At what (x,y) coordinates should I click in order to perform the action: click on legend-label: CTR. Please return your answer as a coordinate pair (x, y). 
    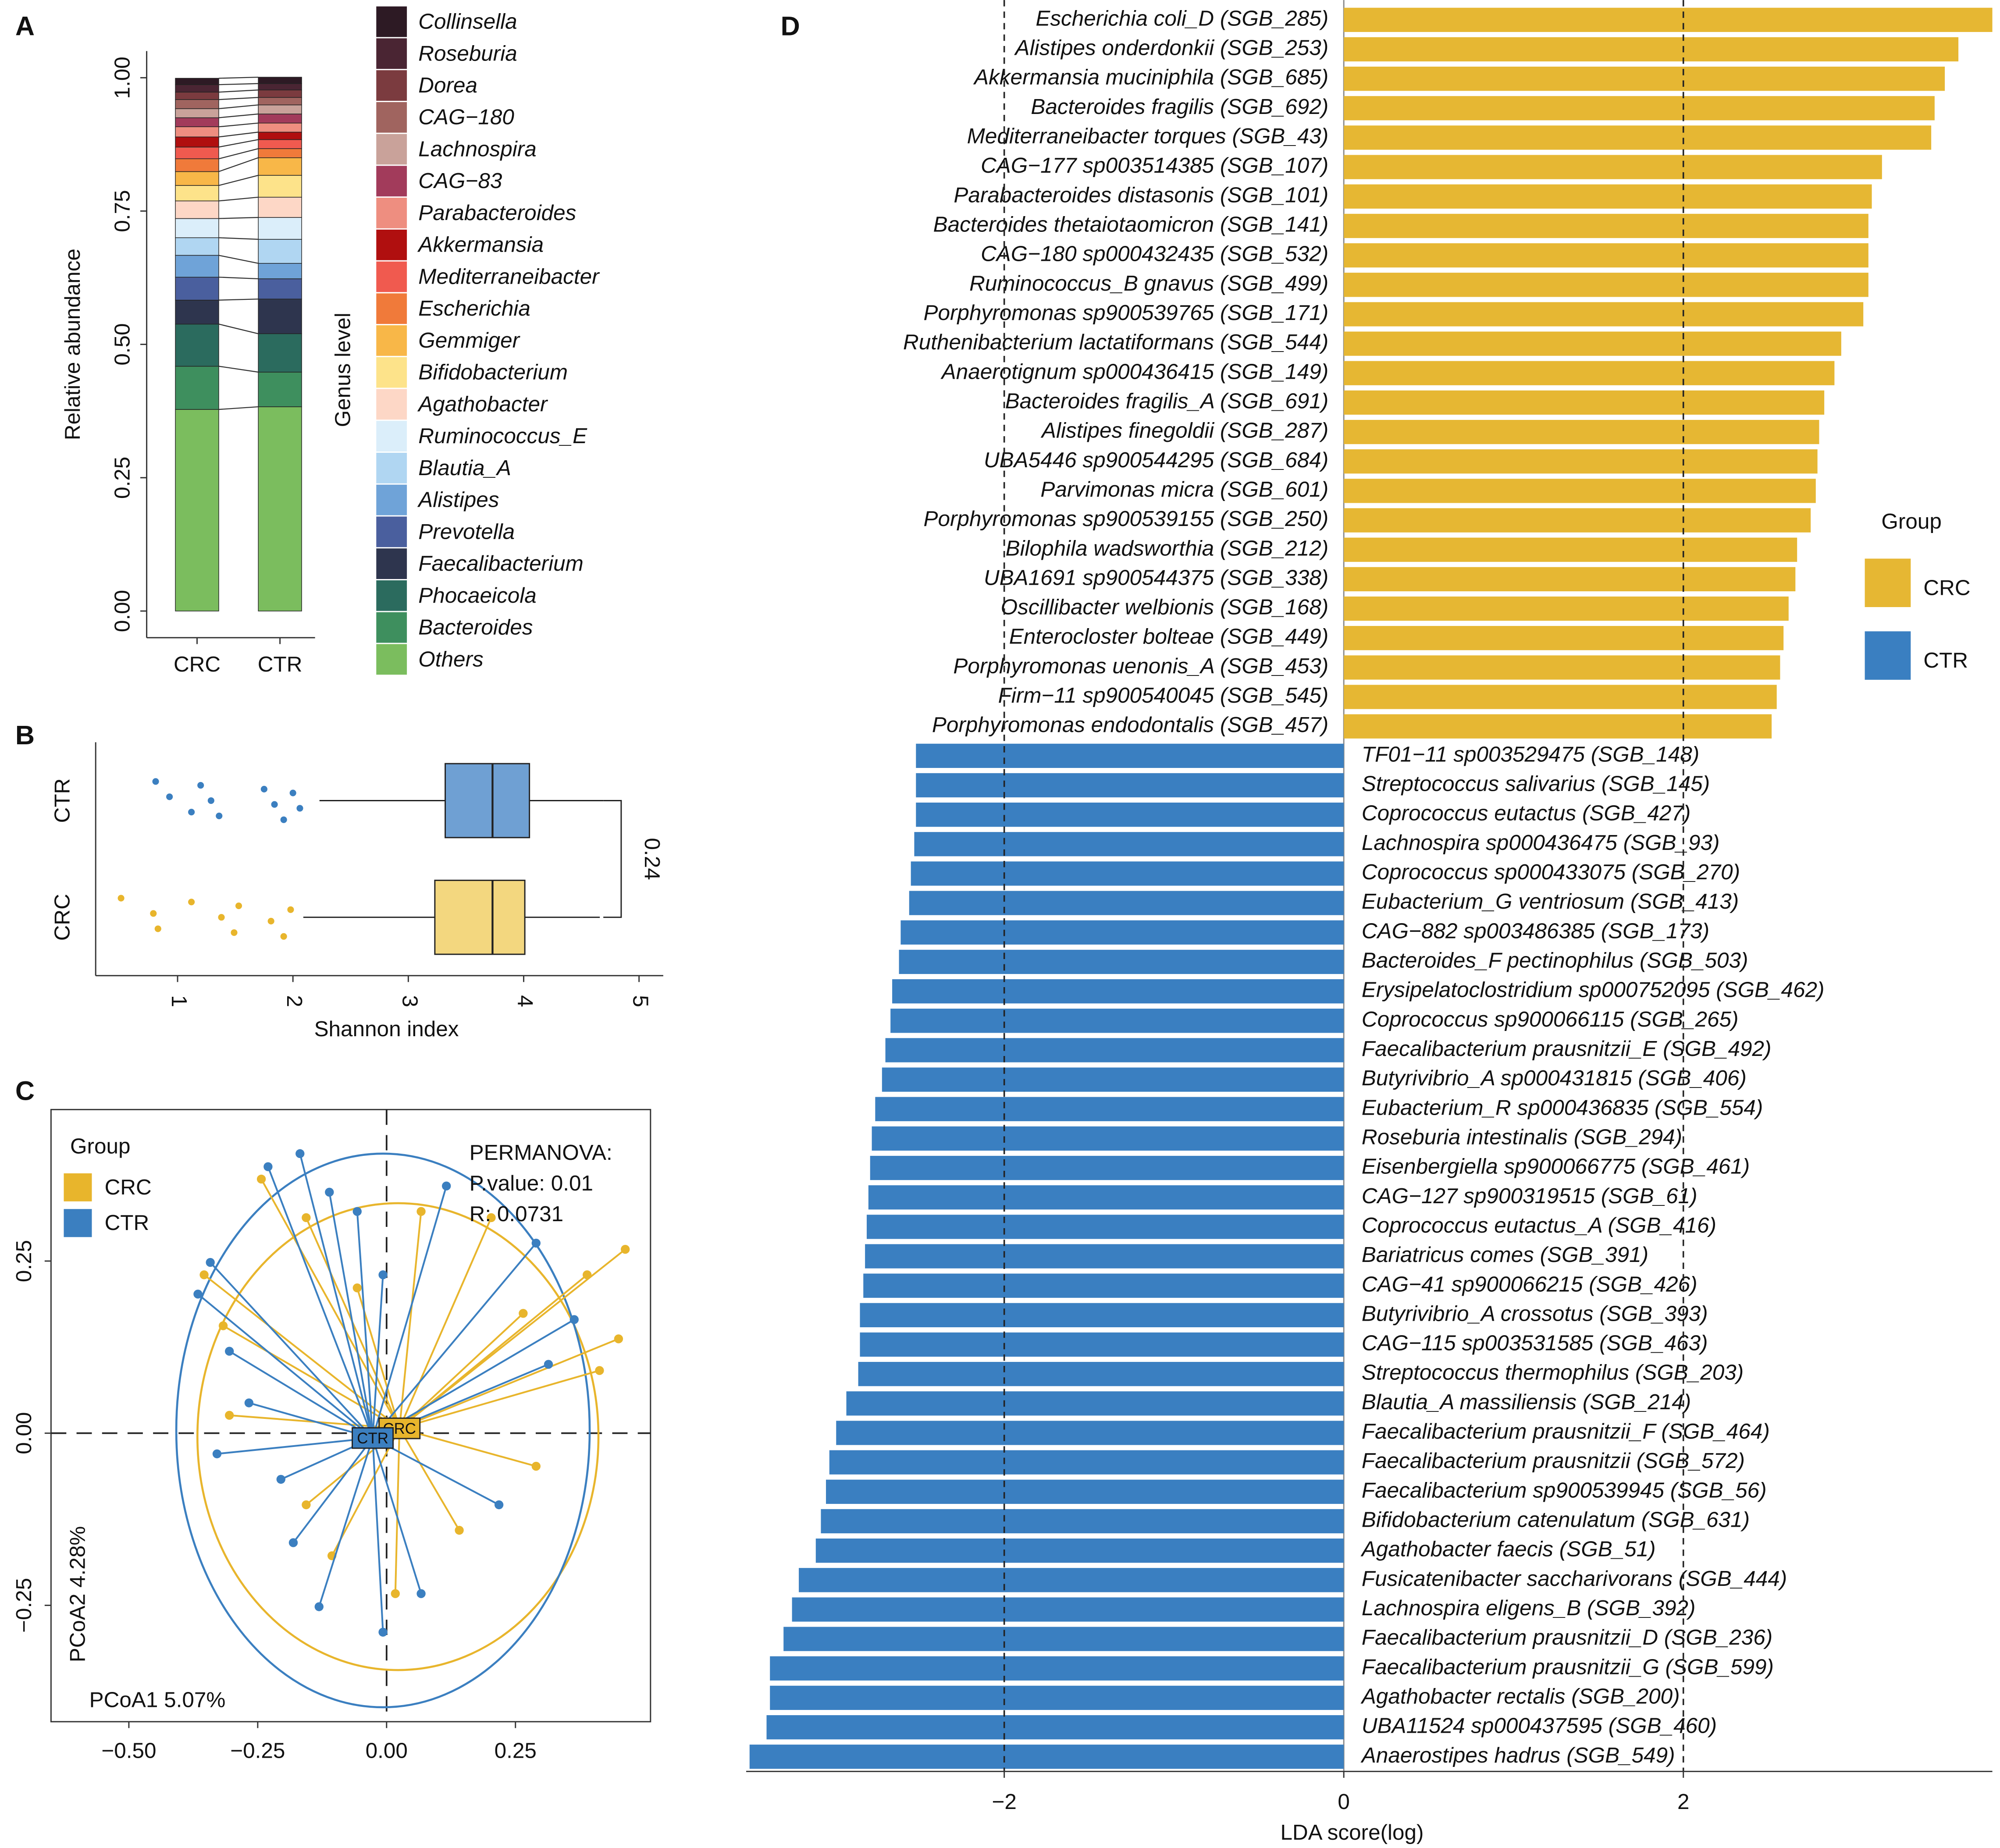
    Looking at the image, I should click on (1945, 660).